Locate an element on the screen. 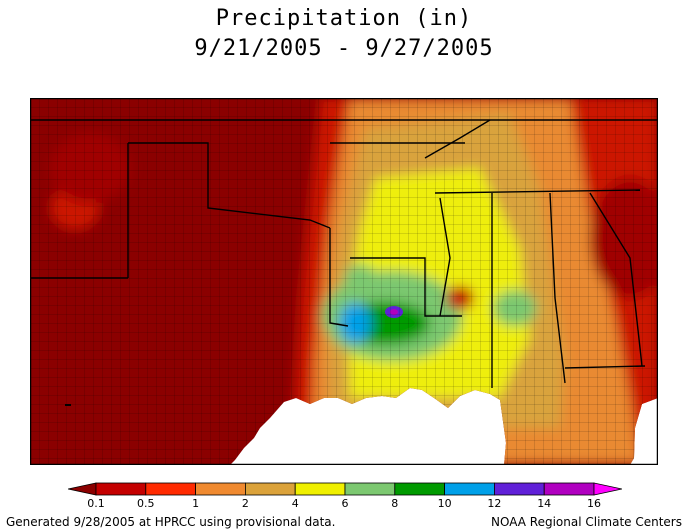 The height and width of the screenshot is (531, 688). legend-tick-label: 8 is located at coordinates (395, 503).